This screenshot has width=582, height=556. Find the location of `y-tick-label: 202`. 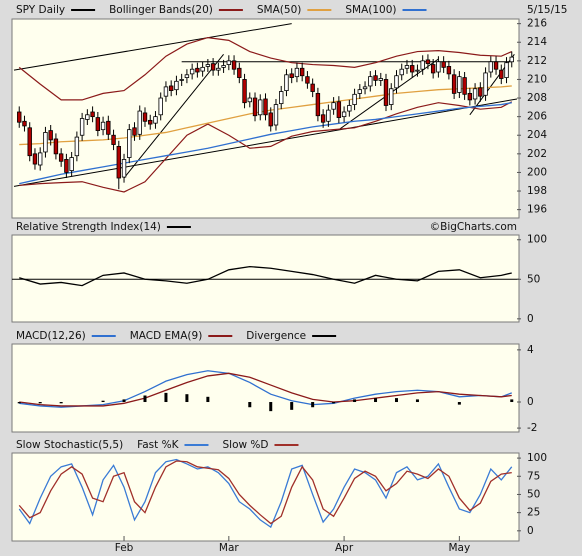

y-tick-label: 202 is located at coordinates (537, 154).